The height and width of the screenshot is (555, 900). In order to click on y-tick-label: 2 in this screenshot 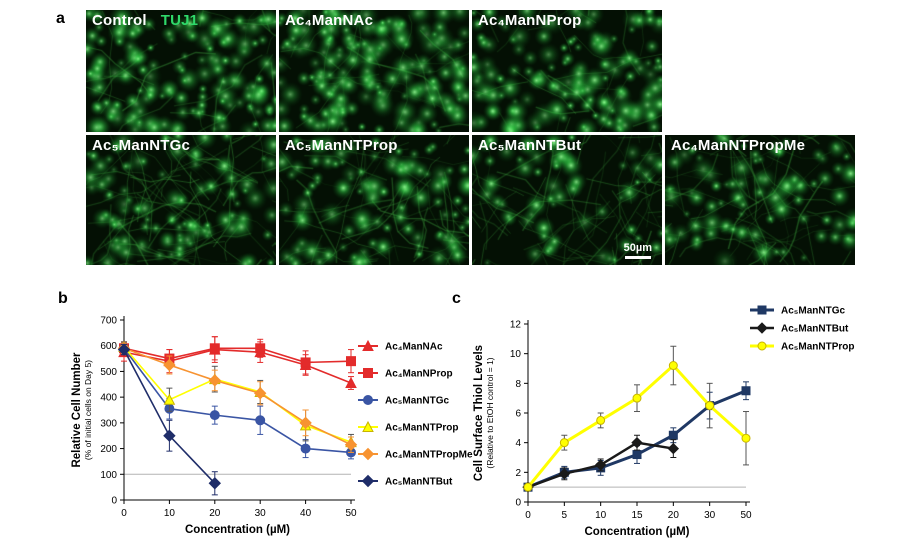, I will do `click(518, 473)`.